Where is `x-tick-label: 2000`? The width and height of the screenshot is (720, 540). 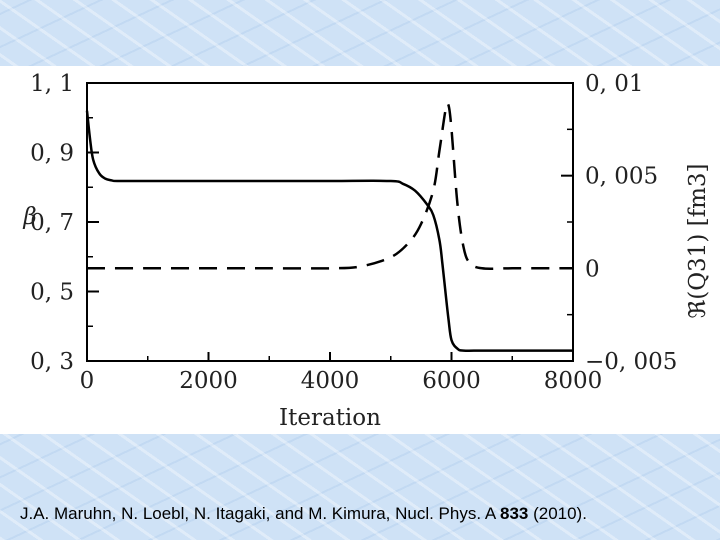
x-tick-label: 2000 is located at coordinates (208, 381).